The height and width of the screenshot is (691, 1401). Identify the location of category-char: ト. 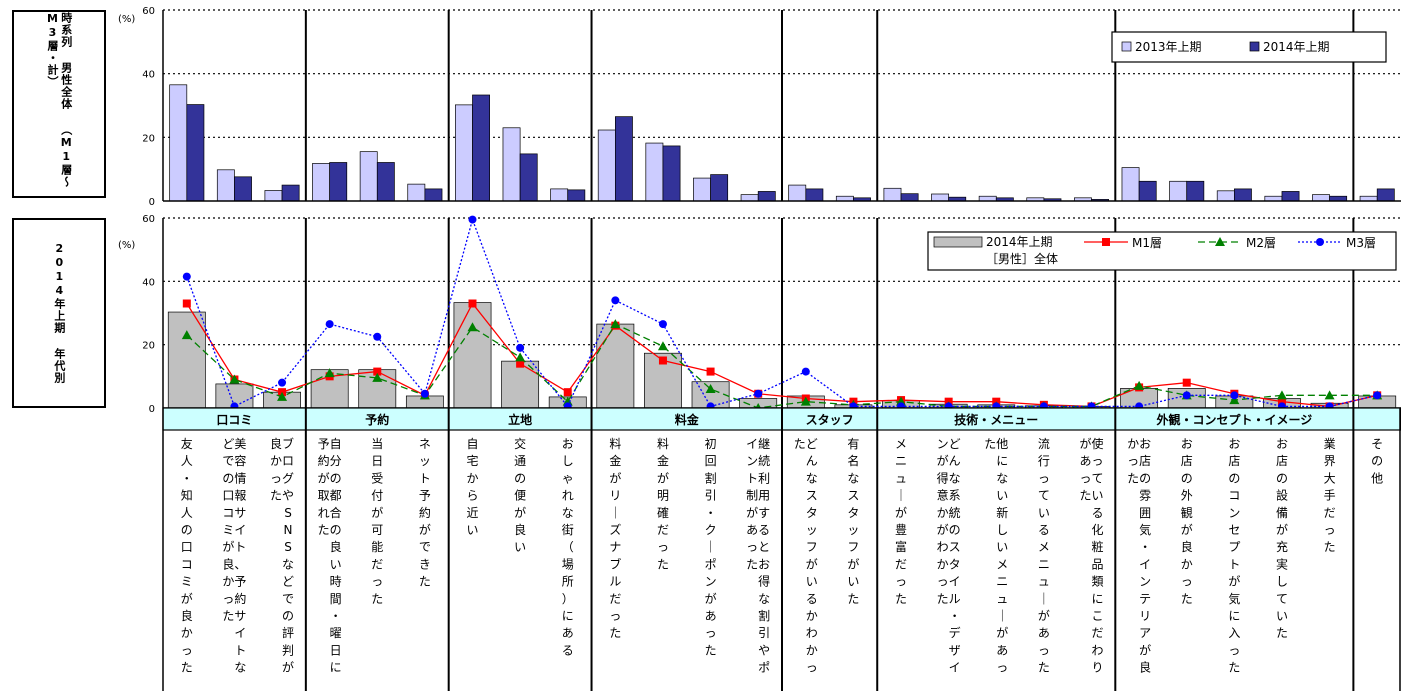
(1234, 564).